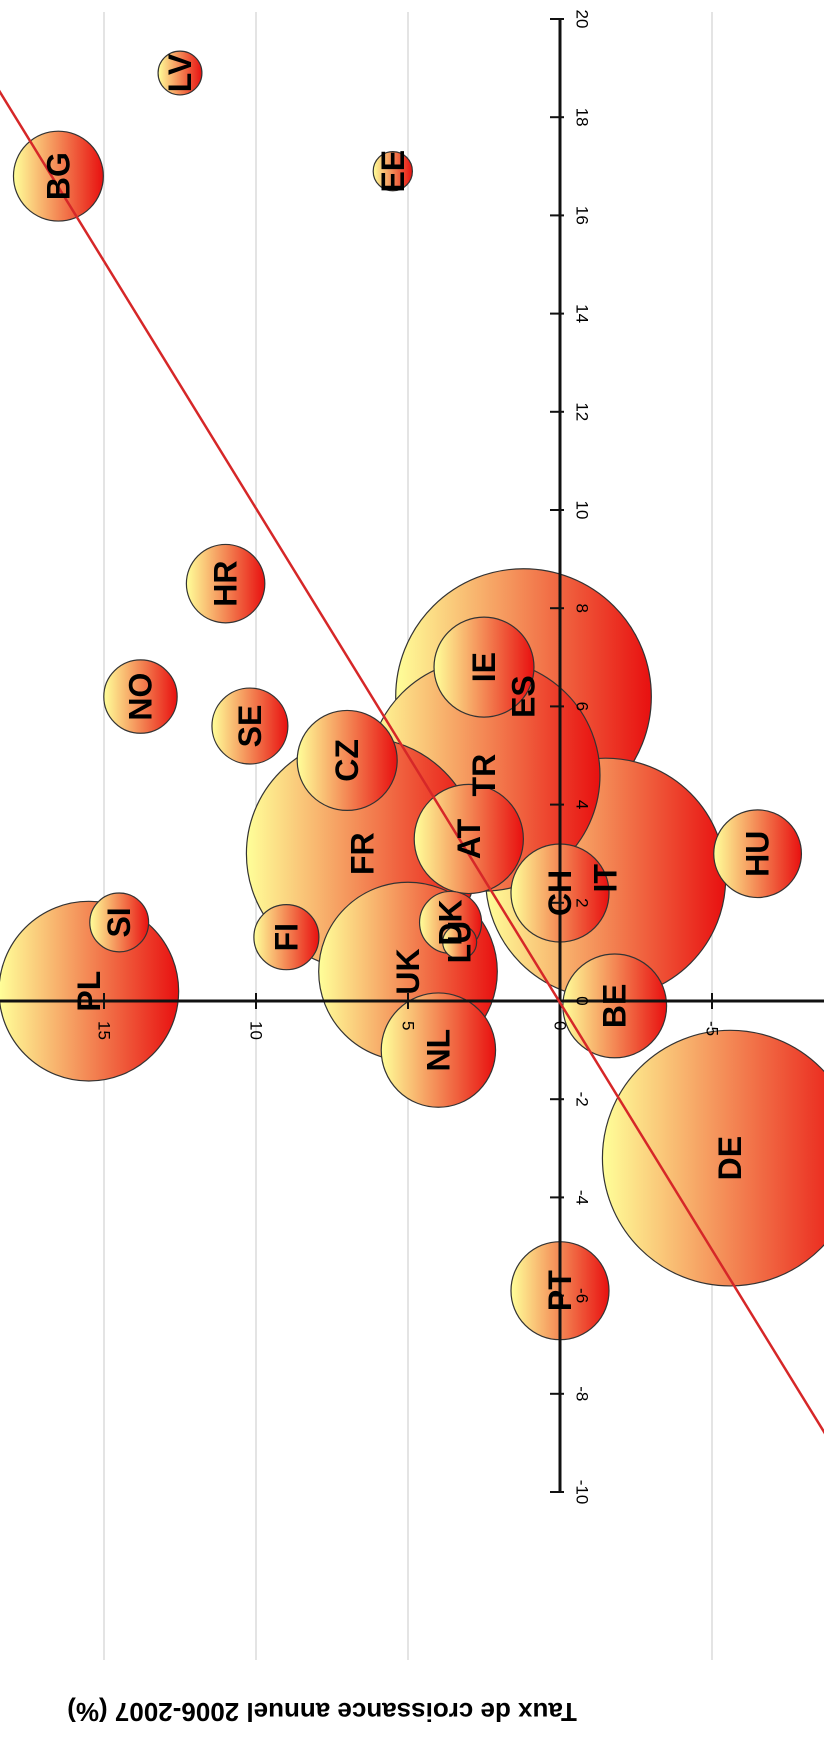  I want to click on bubble-label-es: ES, so click(524, 696).